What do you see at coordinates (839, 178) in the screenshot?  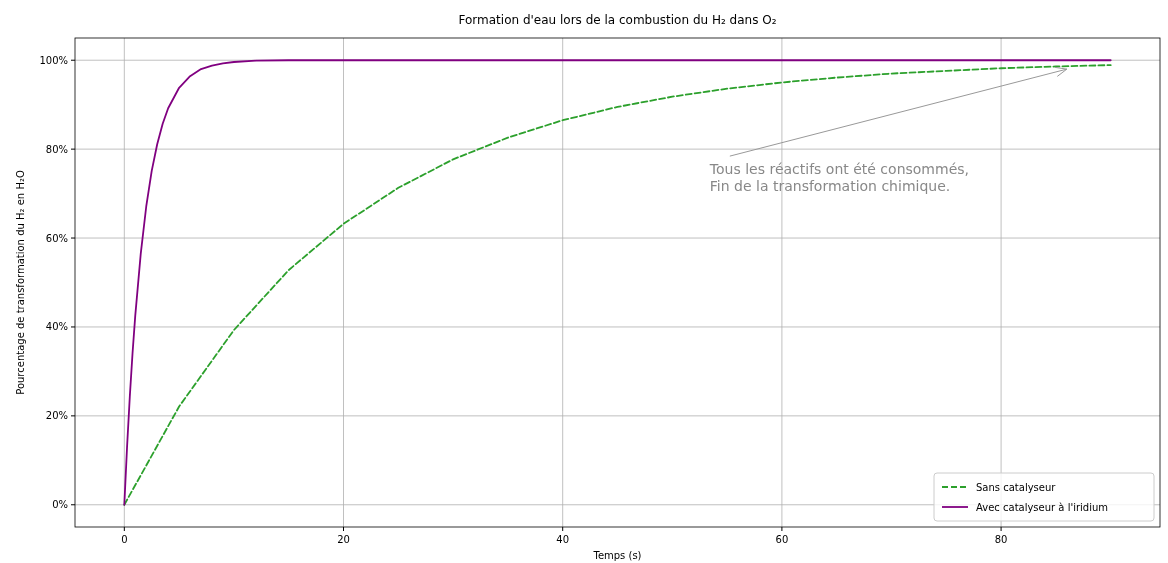 I see `annotation: Tous les réactifs ont été consommés, Fin de la transformation chimique.` at bounding box center [839, 178].